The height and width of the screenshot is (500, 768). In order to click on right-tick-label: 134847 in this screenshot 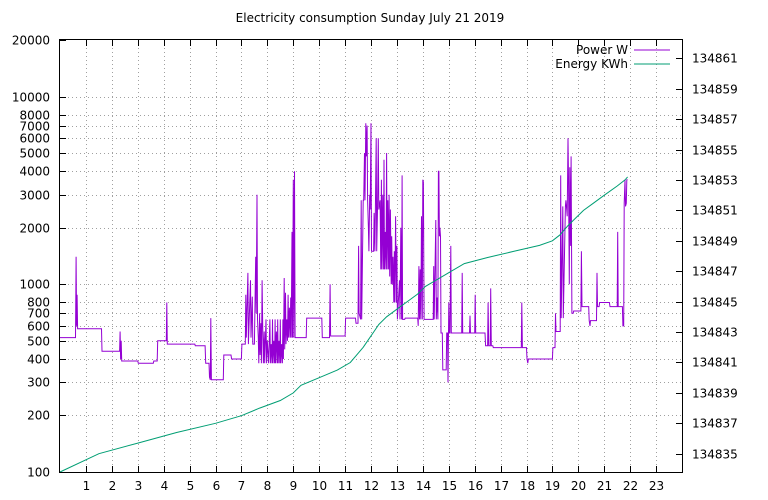, I will do `click(715, 272)`.